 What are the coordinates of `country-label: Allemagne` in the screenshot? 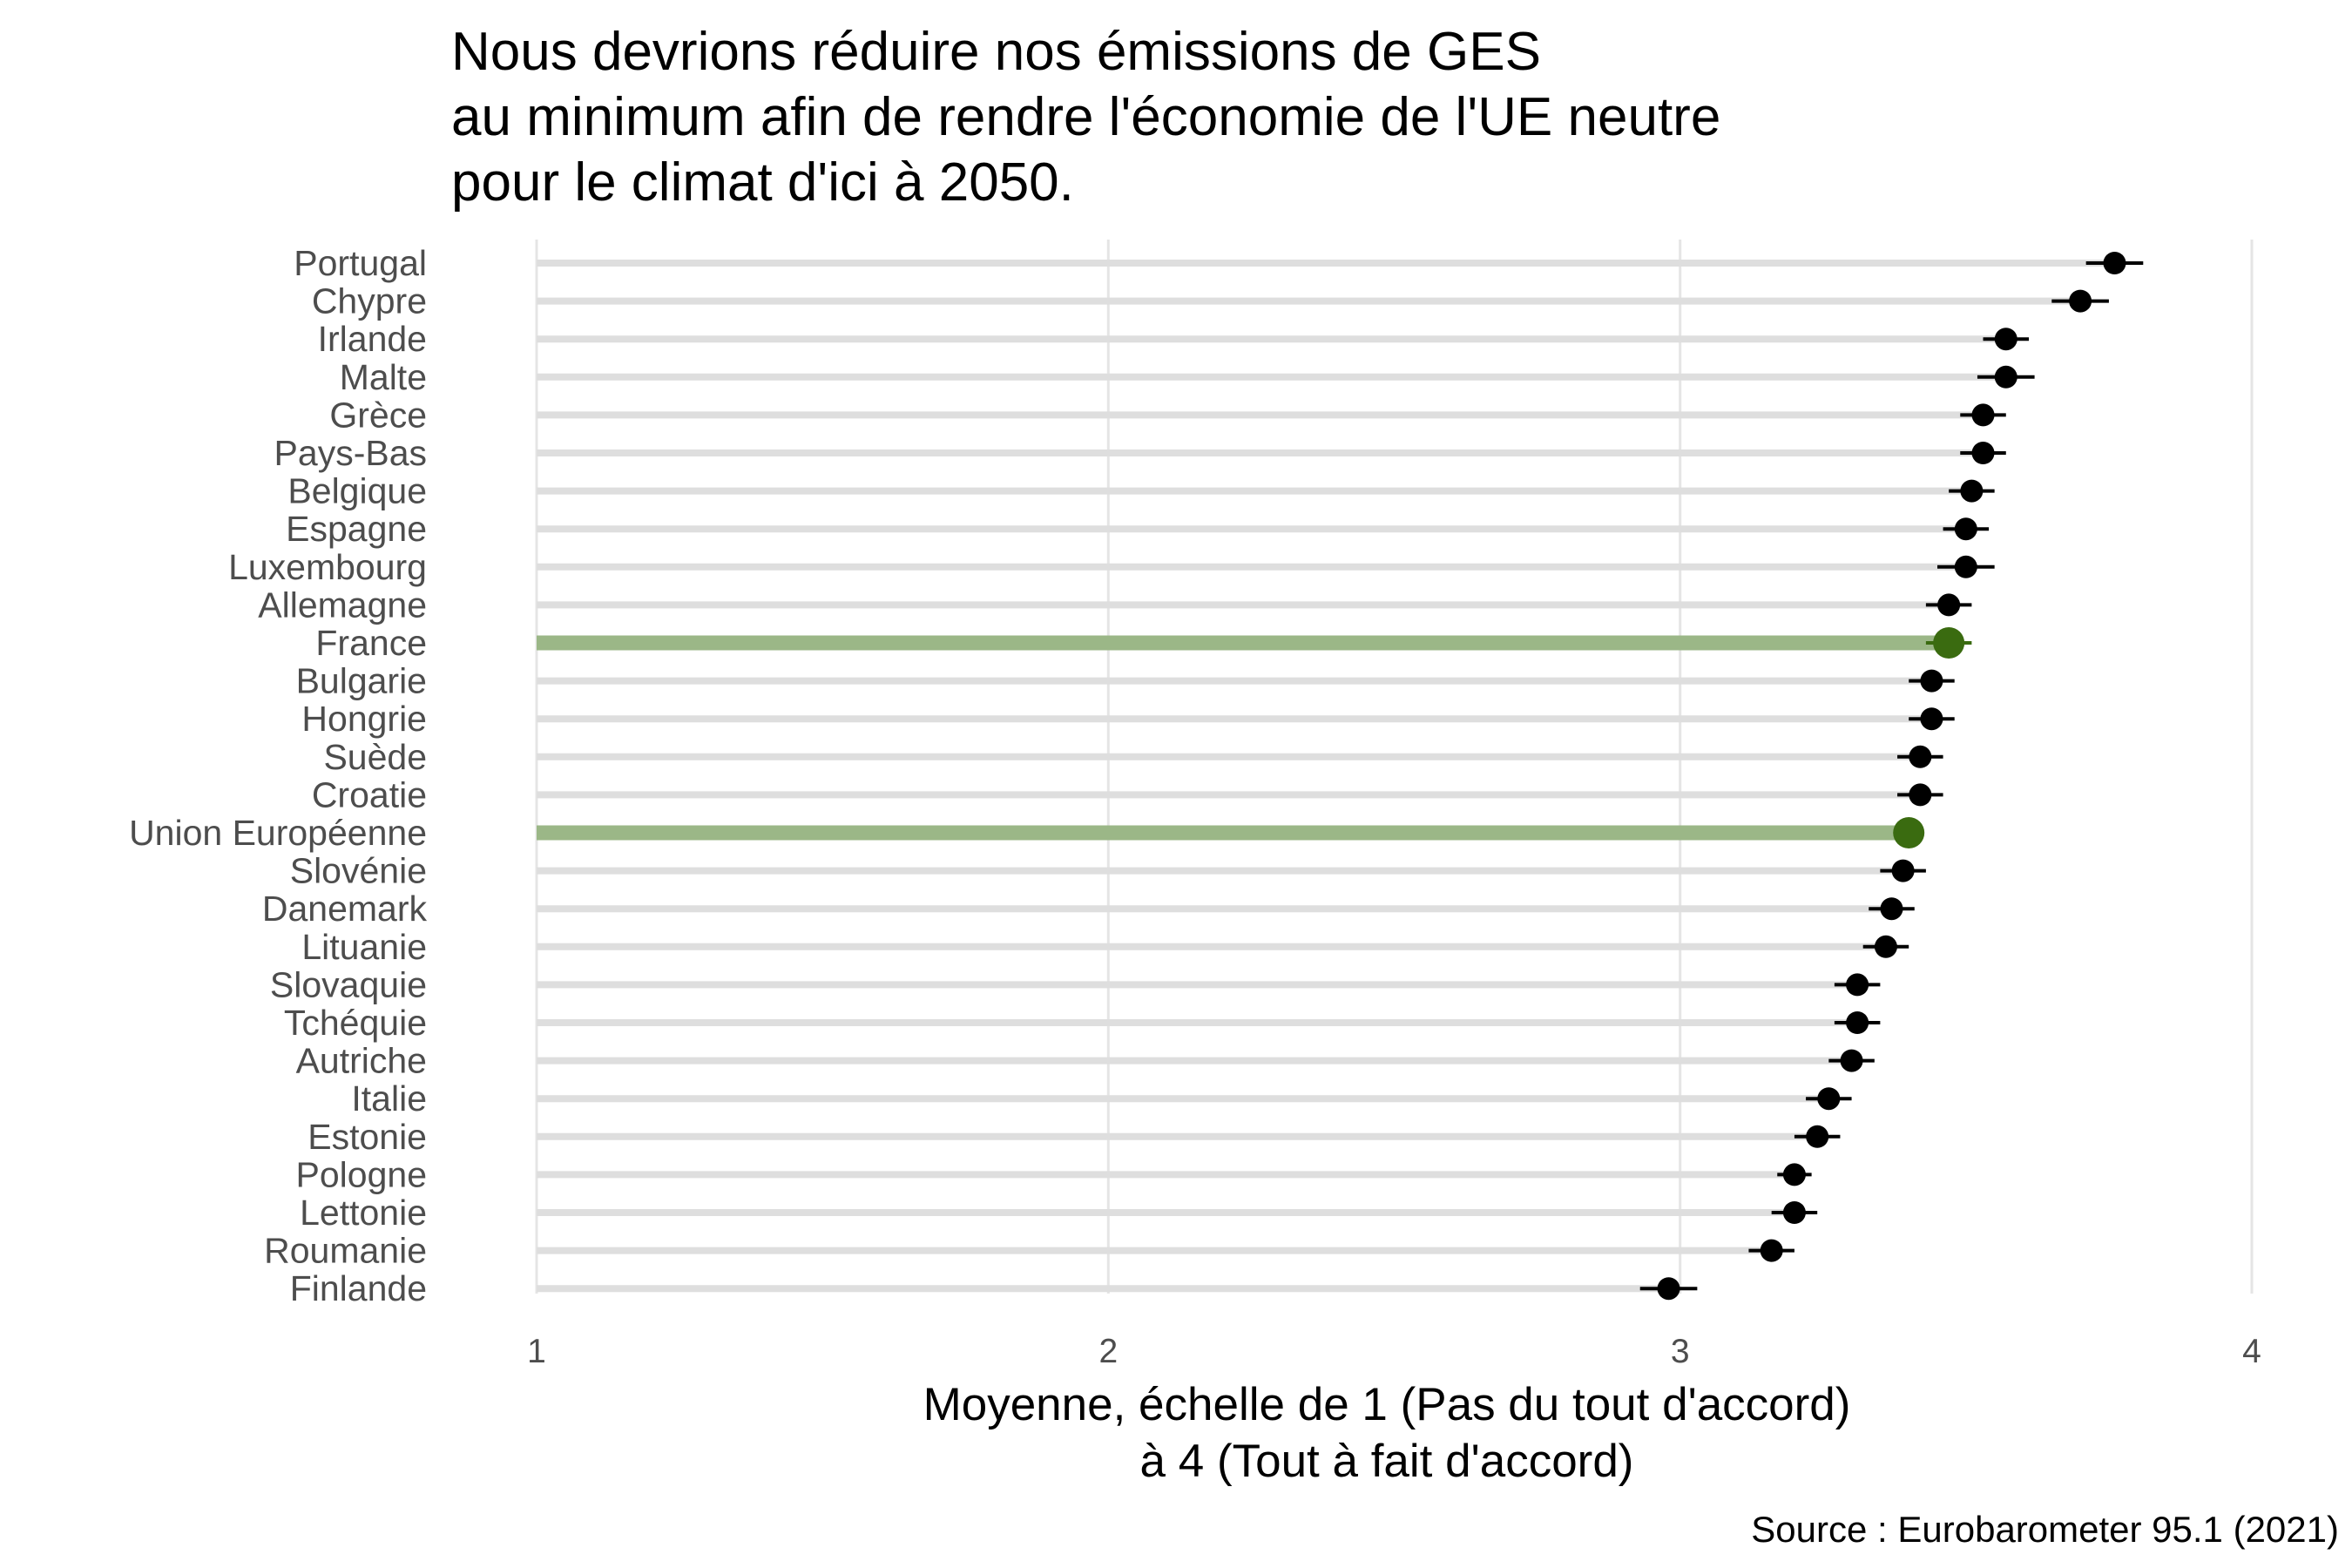 It's located at (342, 605).